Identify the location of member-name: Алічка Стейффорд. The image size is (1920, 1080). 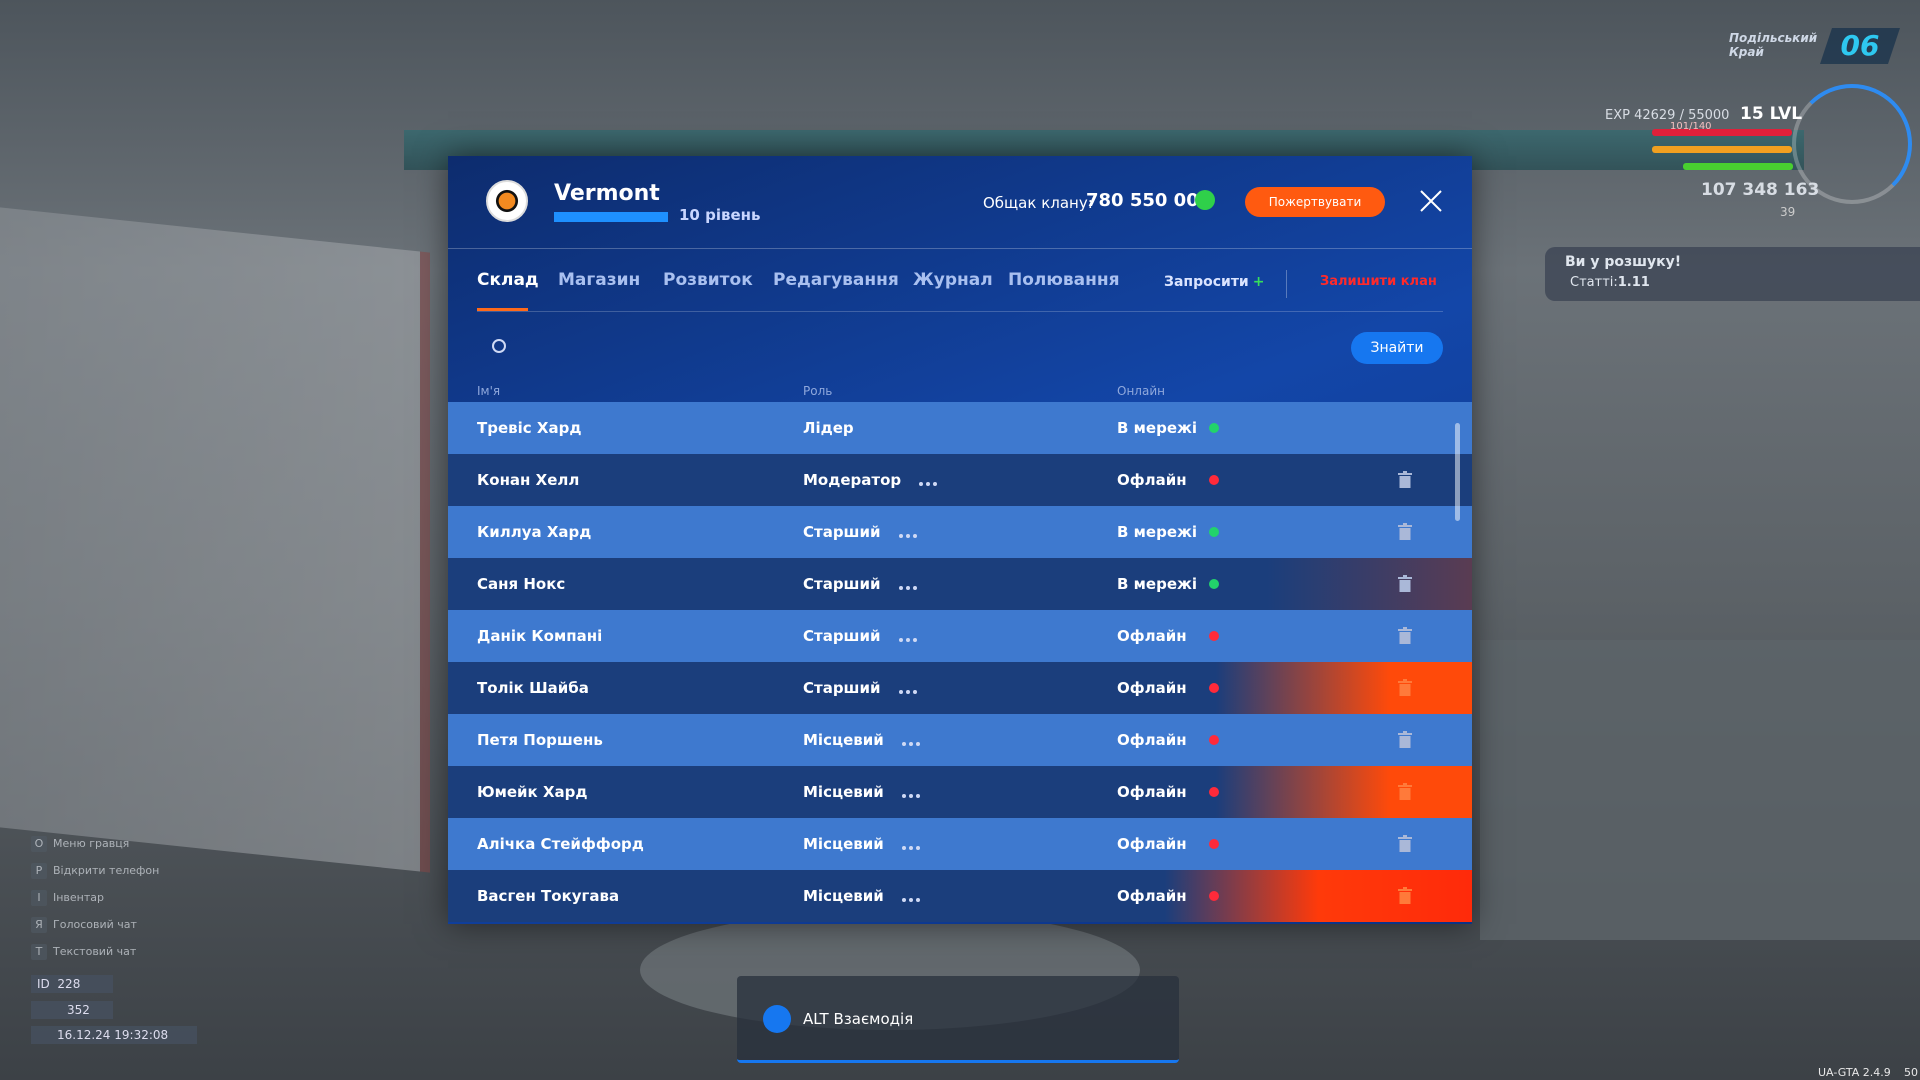
(560, 844).